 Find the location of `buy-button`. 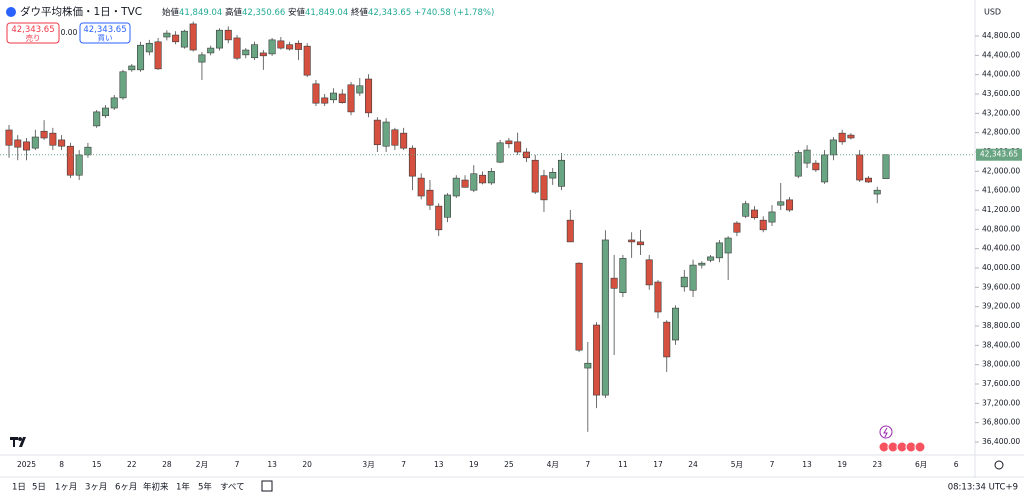

buy-button is located at coordinates (105, 33).